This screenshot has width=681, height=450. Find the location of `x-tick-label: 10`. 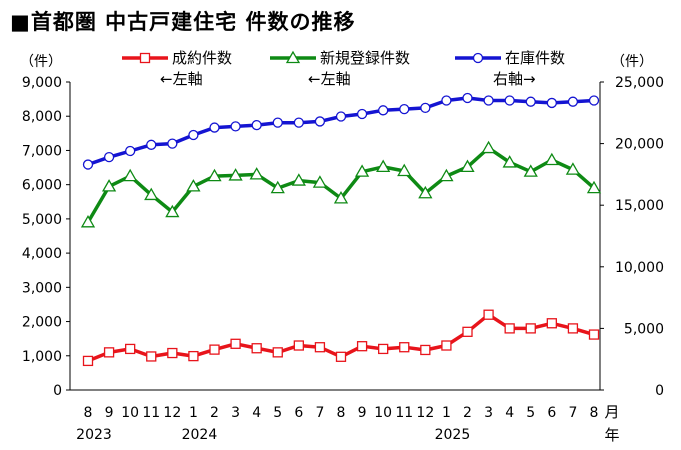

x-tick-label: 10 is located at coordinates (130, 413).